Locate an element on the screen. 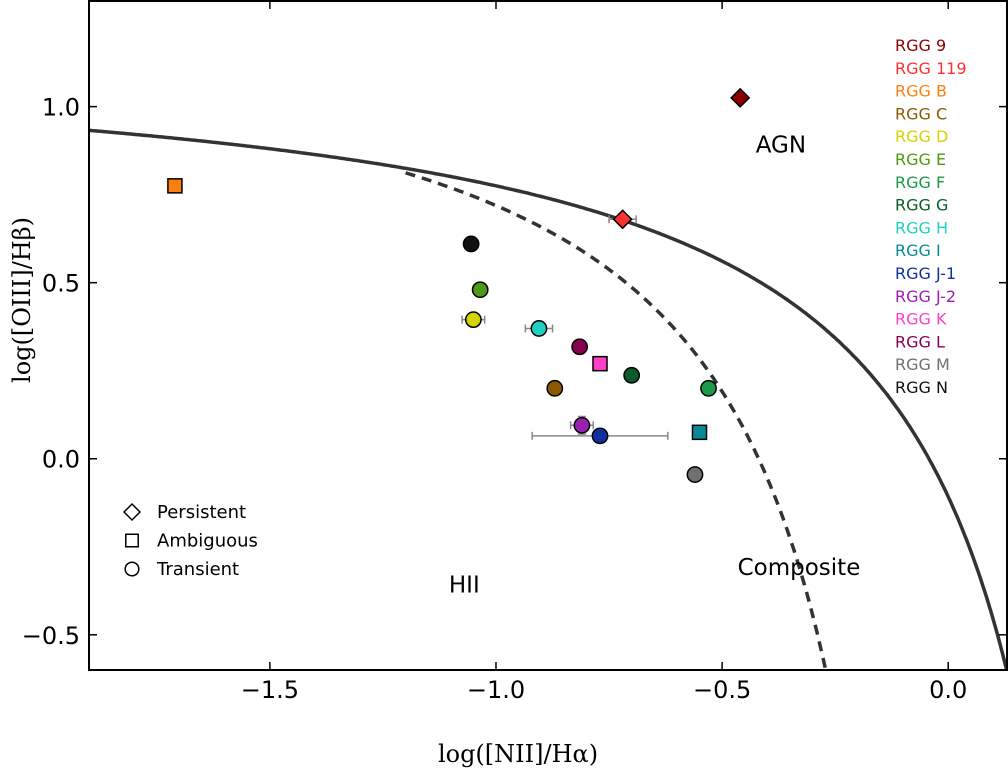 The height and width of the screenshot is (773, 1008). x-axis-label: log([NII]/Hα) is located at coordinates (518, 754).